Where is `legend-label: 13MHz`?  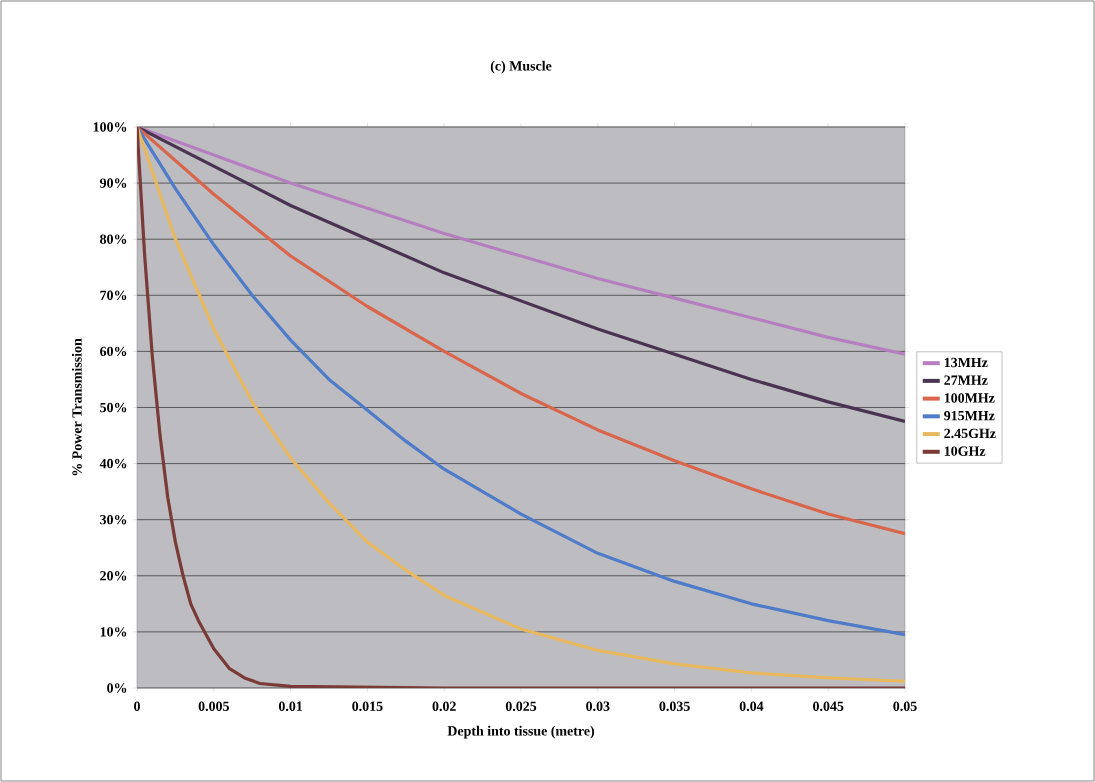
legend-label: 13MHz is located at coordinates (966, 362).